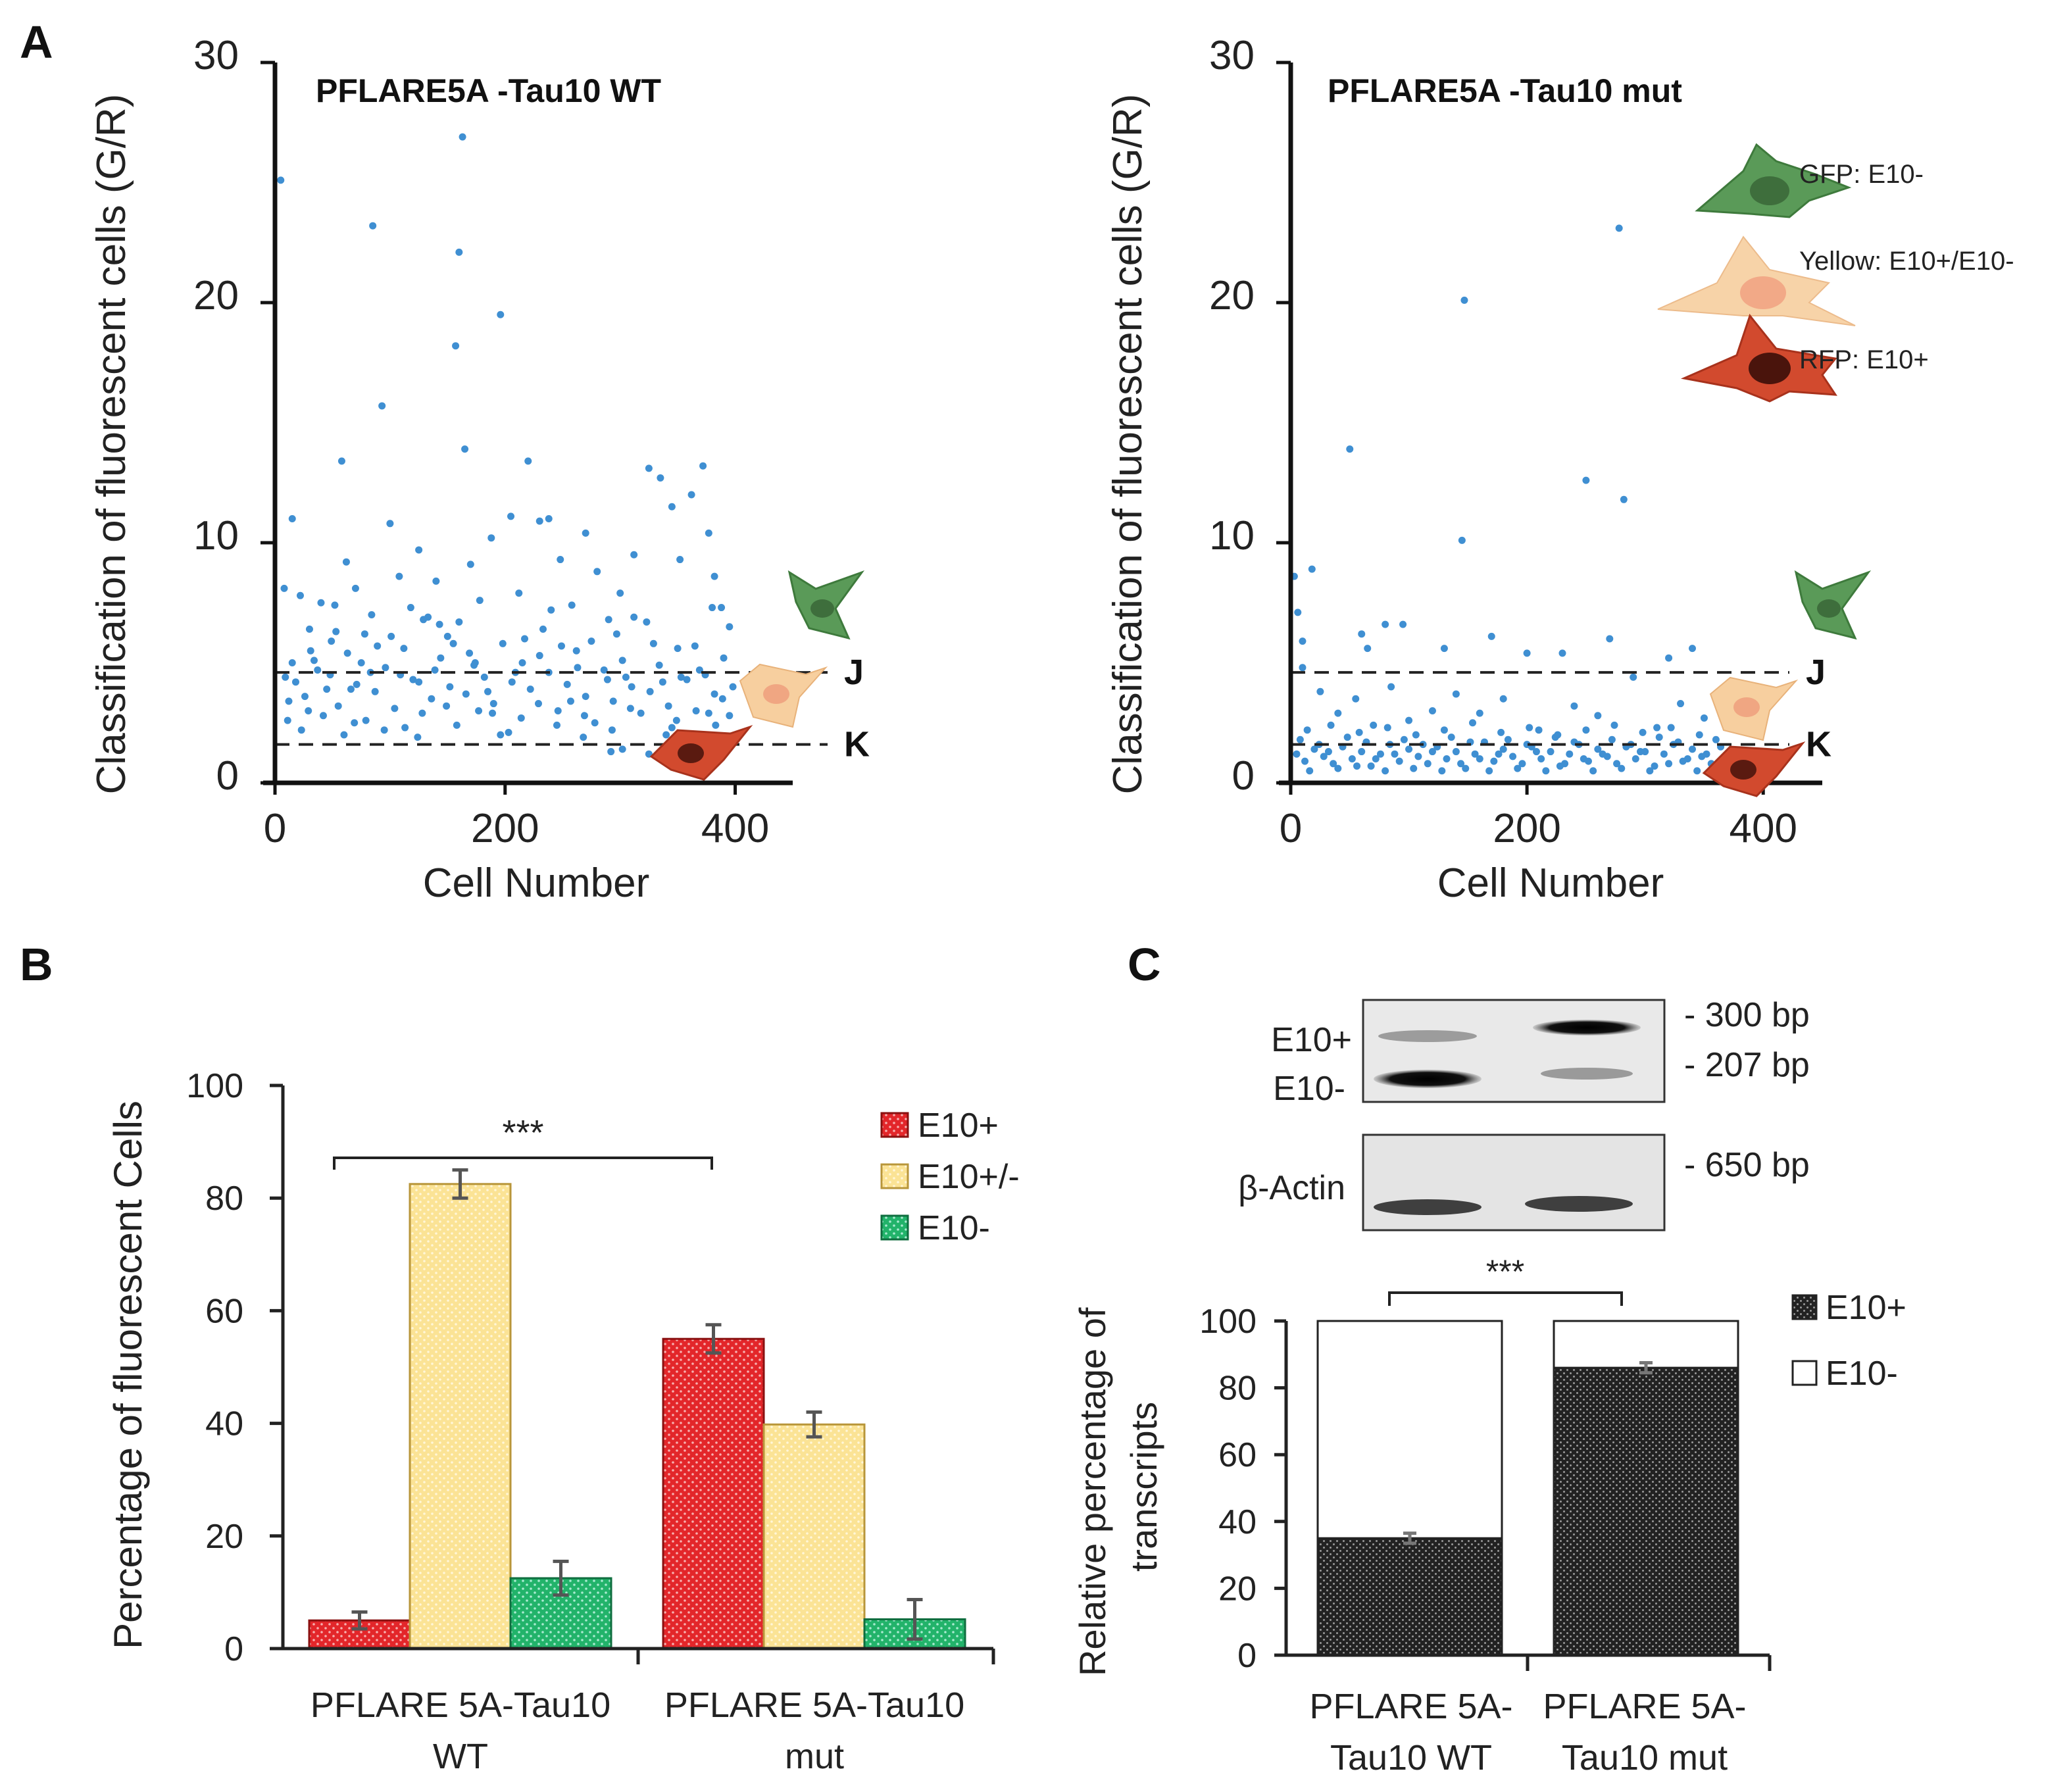 Image resolution: width=2067 pixels, height=1792 pixels. What do you see at coordinates (1866, 1308) in the screenshot?
I see `stacked-c-legend-label: E10+` at bounding box center [1866, 1308].